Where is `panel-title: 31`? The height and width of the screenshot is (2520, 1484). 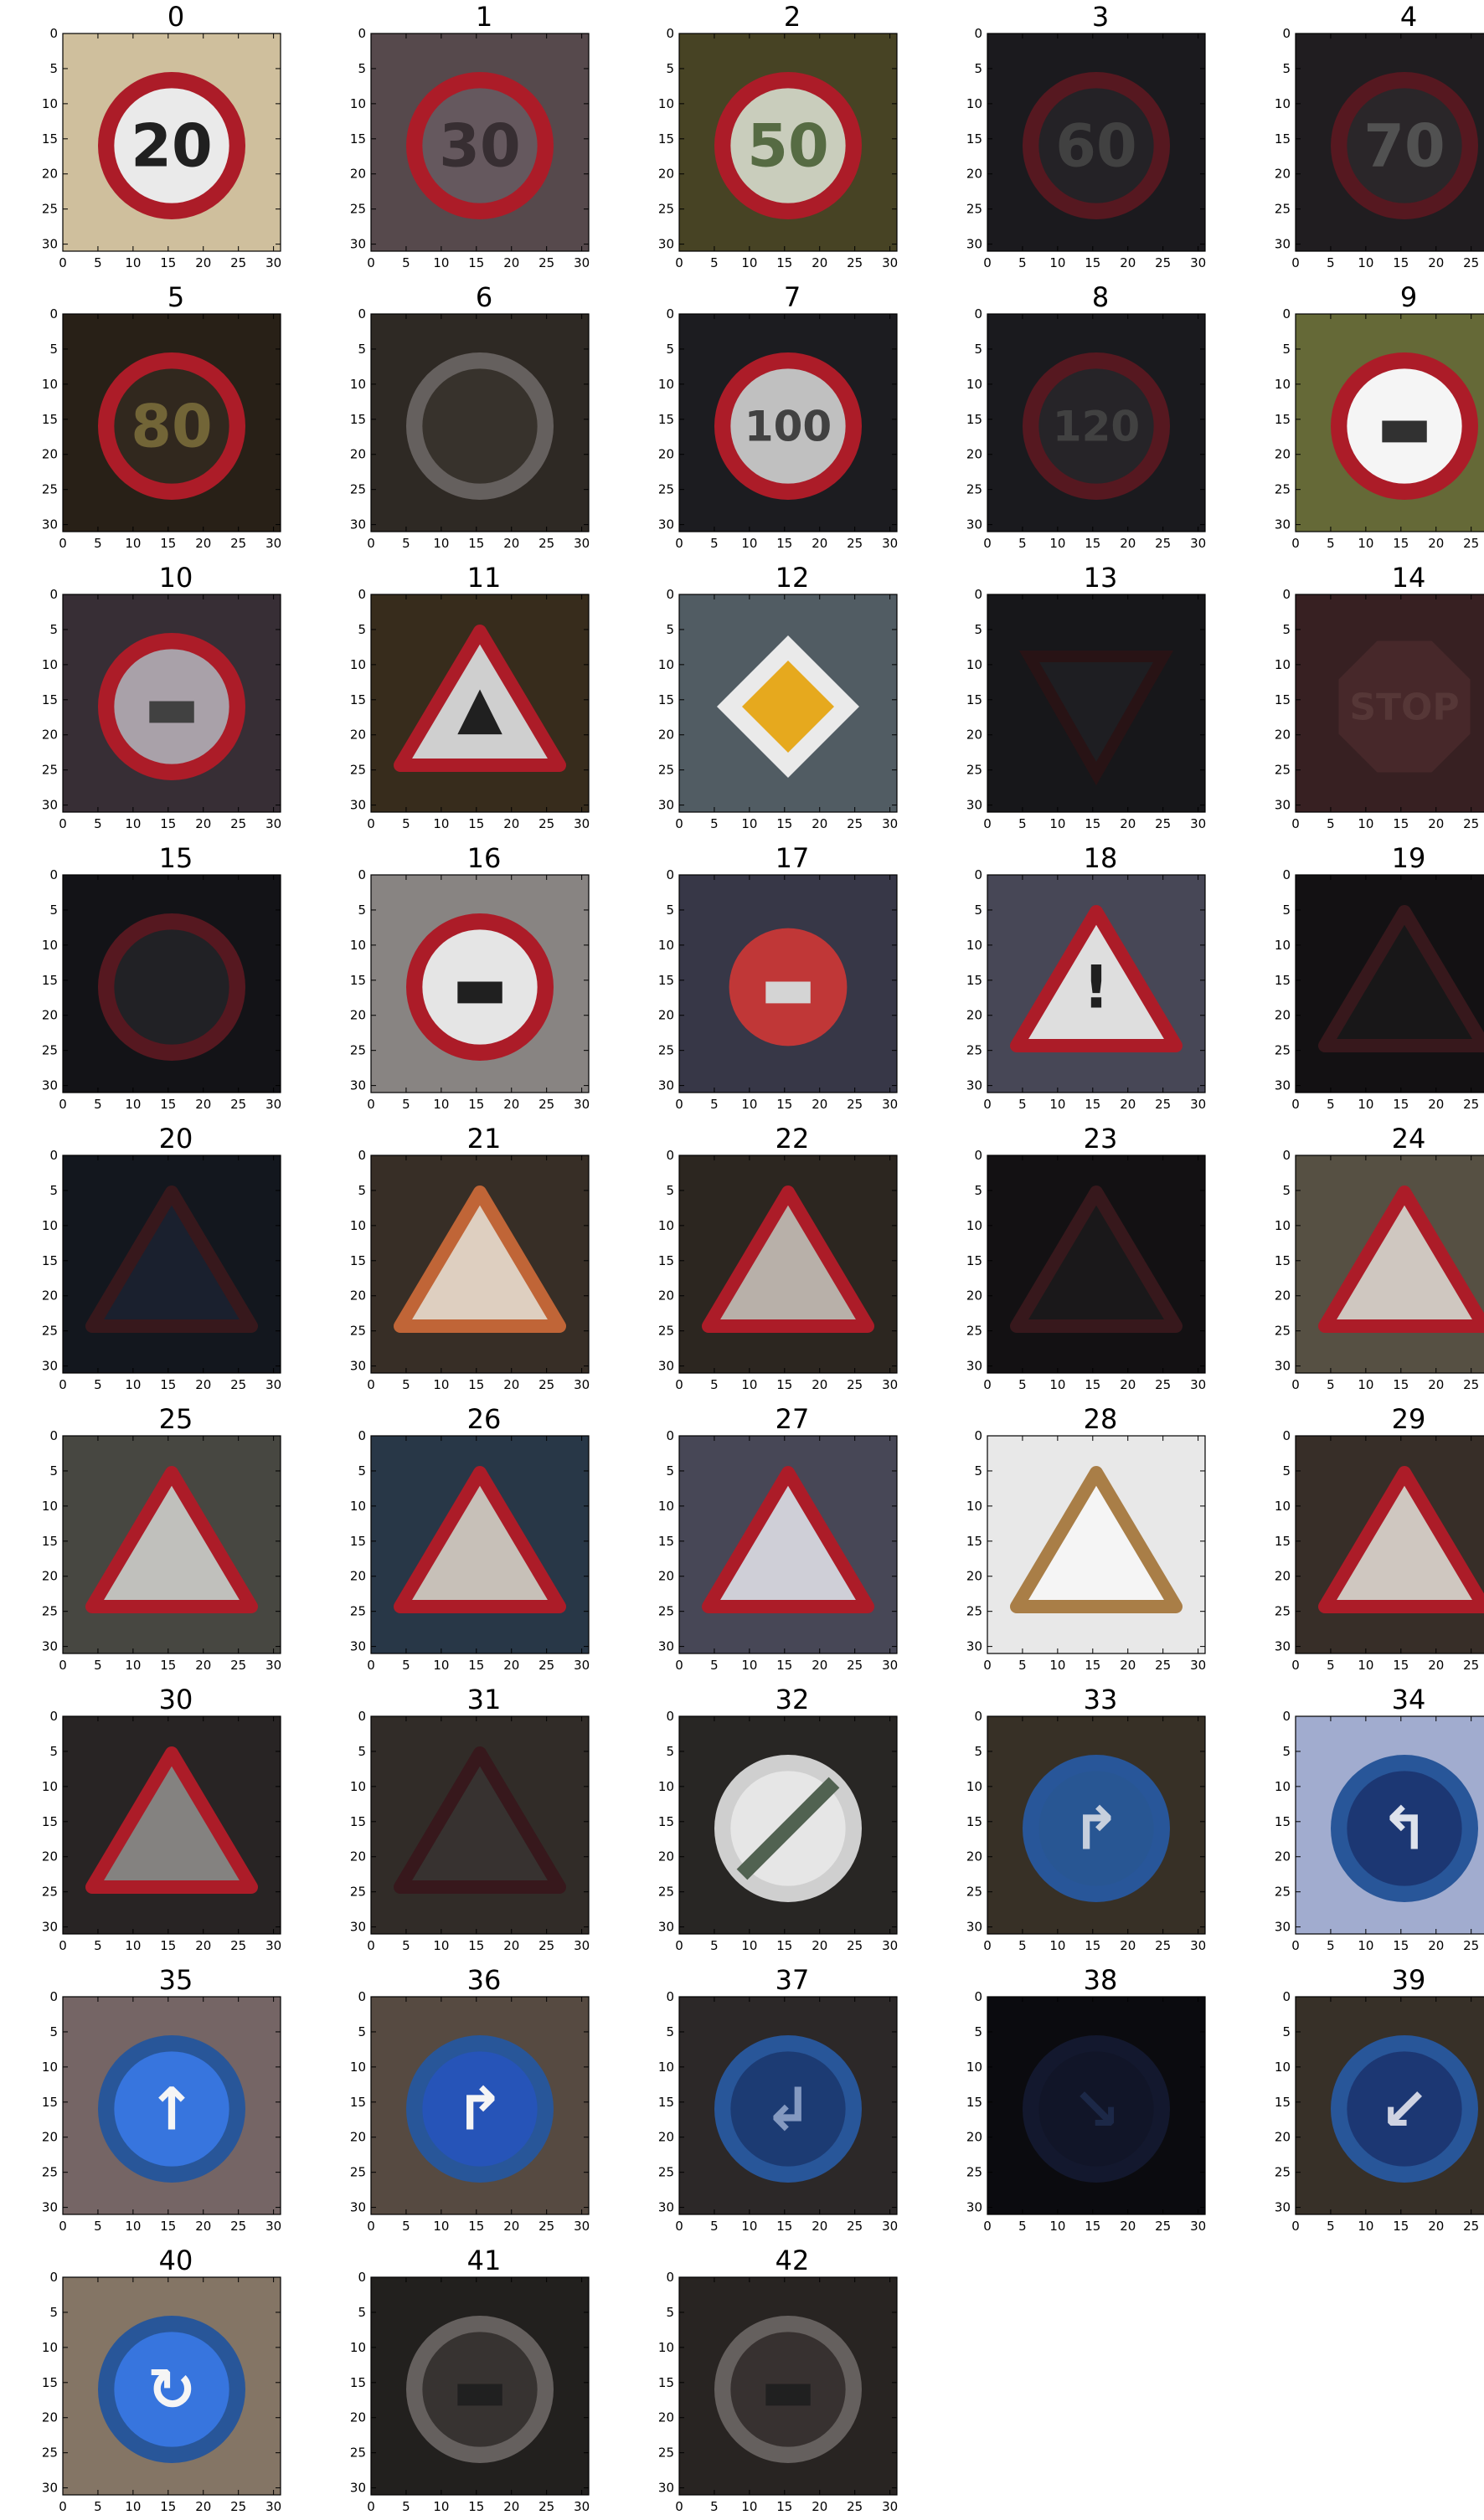 panel-title: 31 is located at coordinates (484, 1699).